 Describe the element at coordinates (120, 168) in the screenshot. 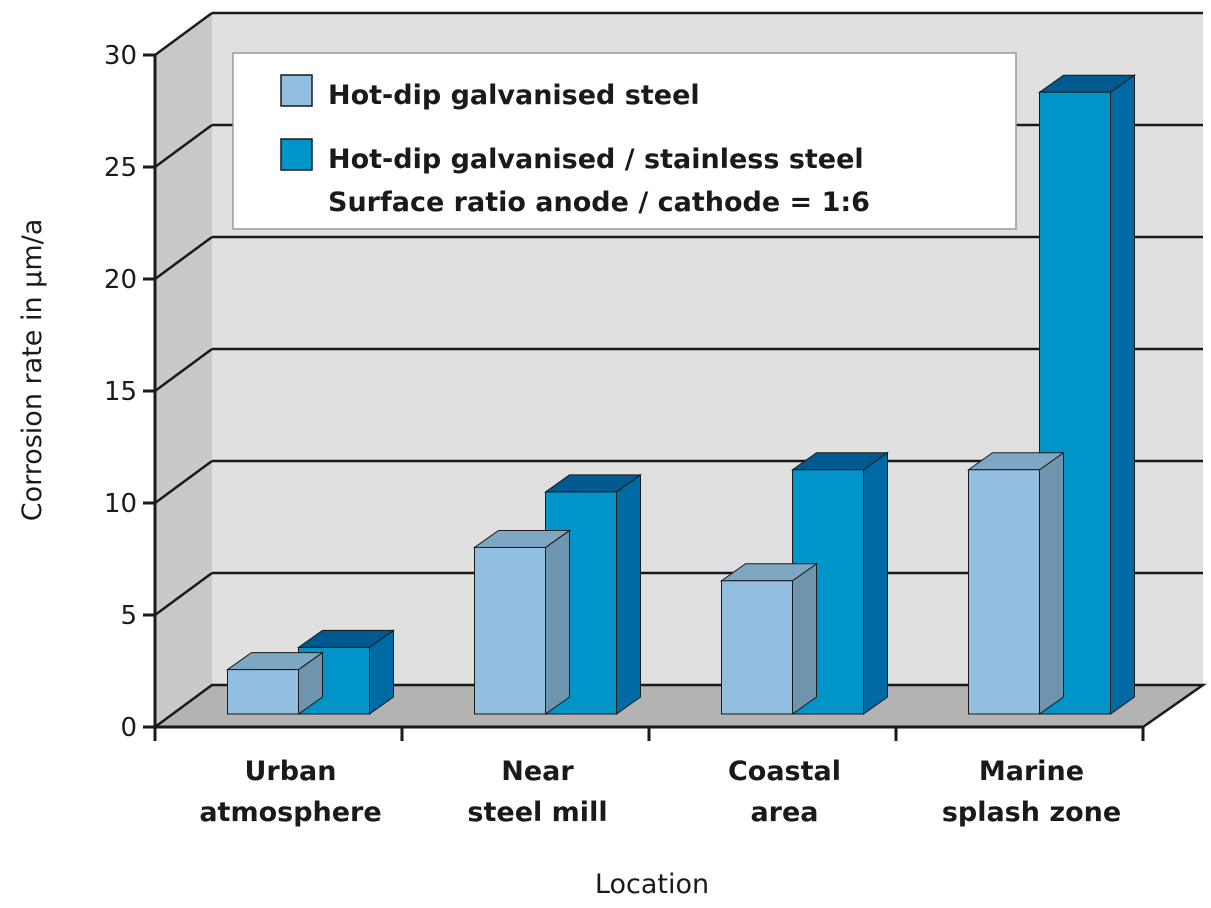

I see `y-tick-label: 25` at that location.